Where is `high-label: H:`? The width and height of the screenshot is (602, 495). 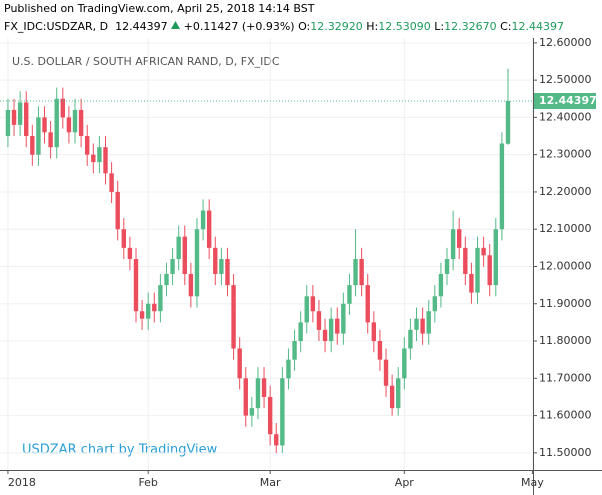 high-label: H: is located at coordinates (372, 26).